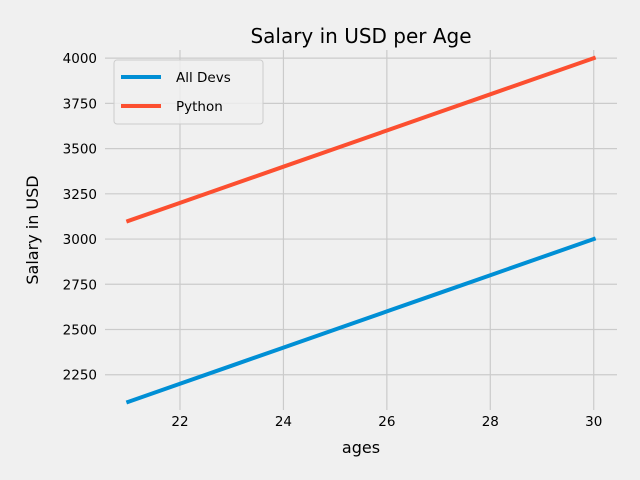 The image size is (640, 480). Describe the element at coordinates (80, 104) in the screenshot. I see `y-tick-label-3750: 3750` at that location.